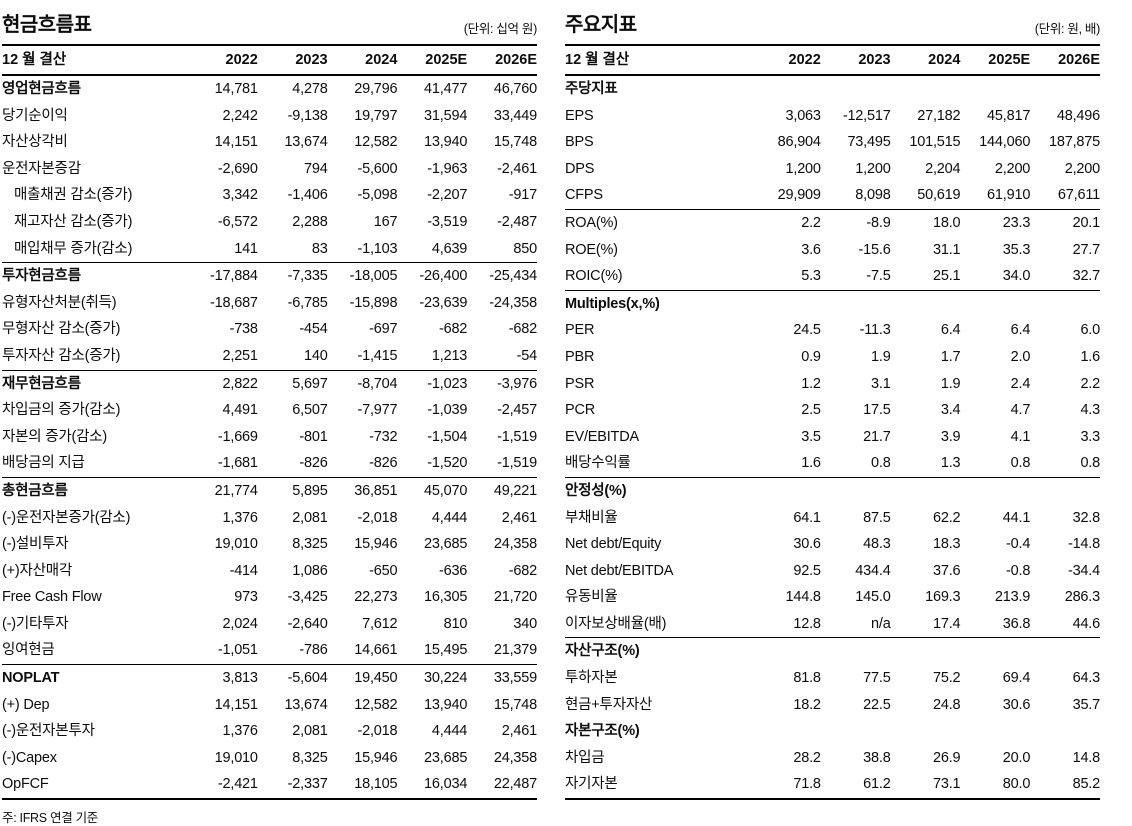  What do you see at coordinates (517, 221) in the screenshot?
I see `cell-value: -2,487` at bounding box center [517, 221].